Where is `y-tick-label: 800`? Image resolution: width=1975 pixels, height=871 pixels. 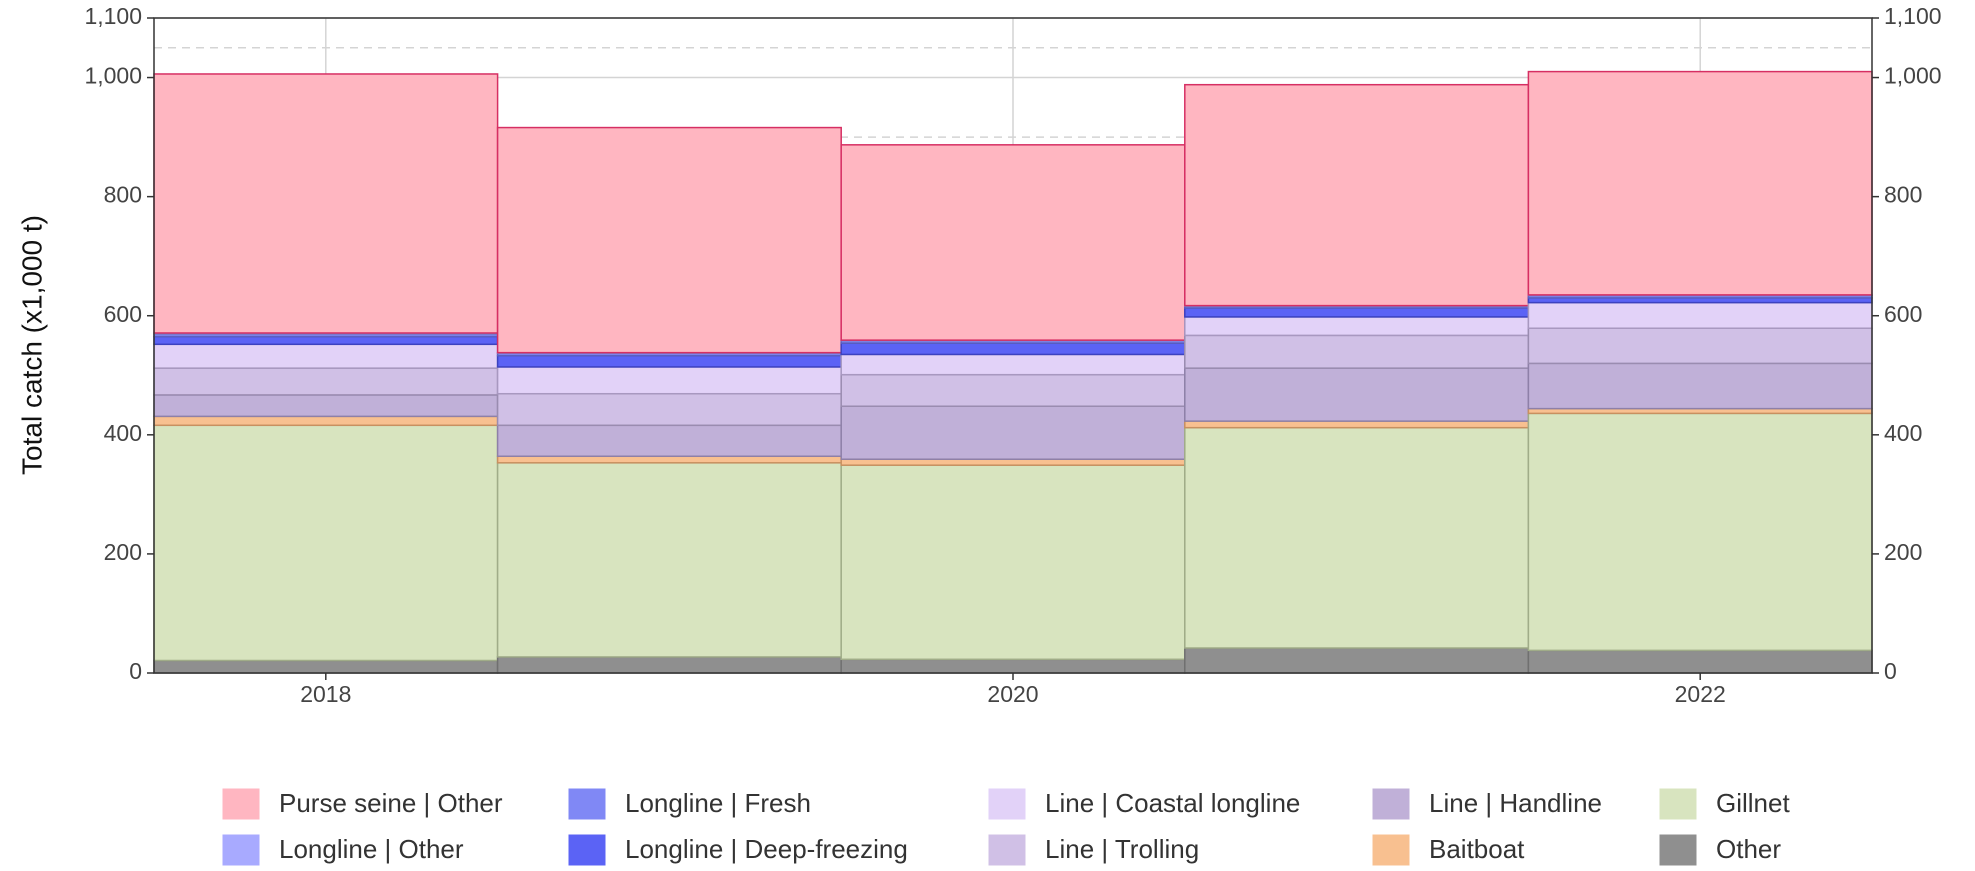 y-tick-label: 800 is located at coordinates (123, 195).